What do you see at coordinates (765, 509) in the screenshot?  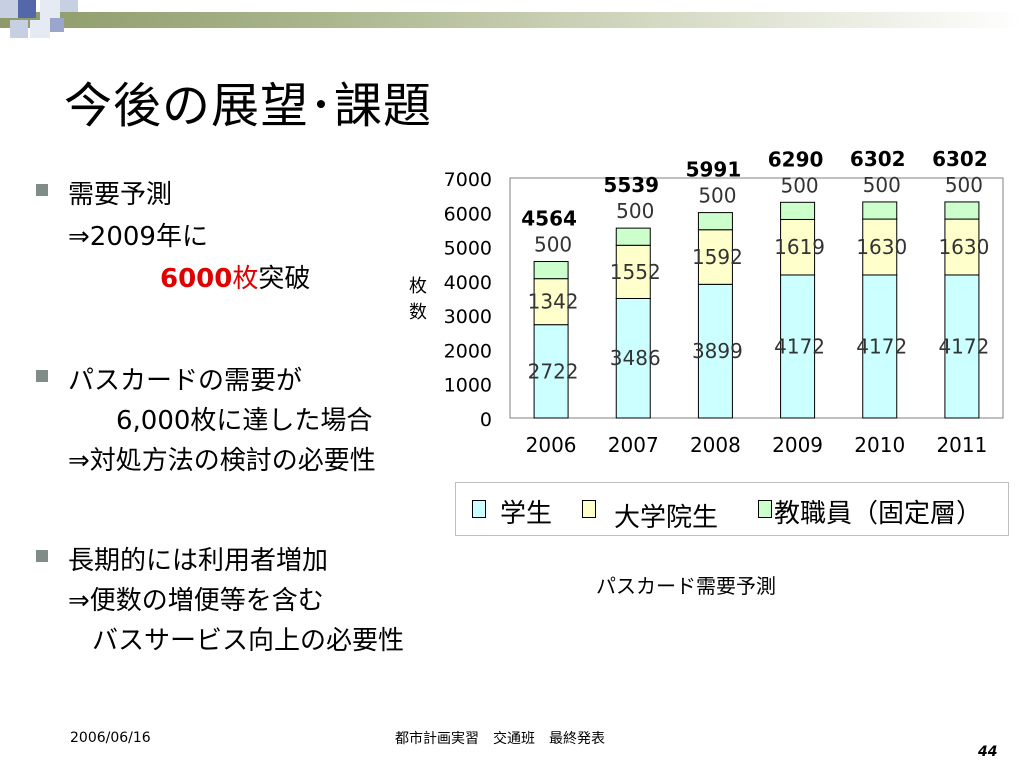 I see `legend-swatch-staff` at bounding box center [765, 509].